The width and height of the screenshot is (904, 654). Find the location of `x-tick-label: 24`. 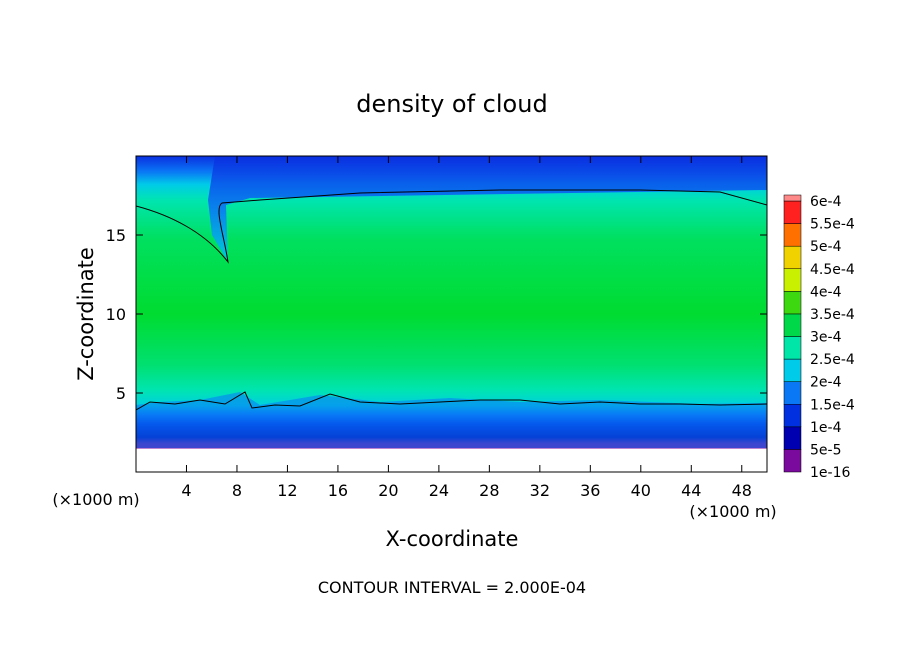

x-tick-label: 24 is located at coordinates (439, 490).